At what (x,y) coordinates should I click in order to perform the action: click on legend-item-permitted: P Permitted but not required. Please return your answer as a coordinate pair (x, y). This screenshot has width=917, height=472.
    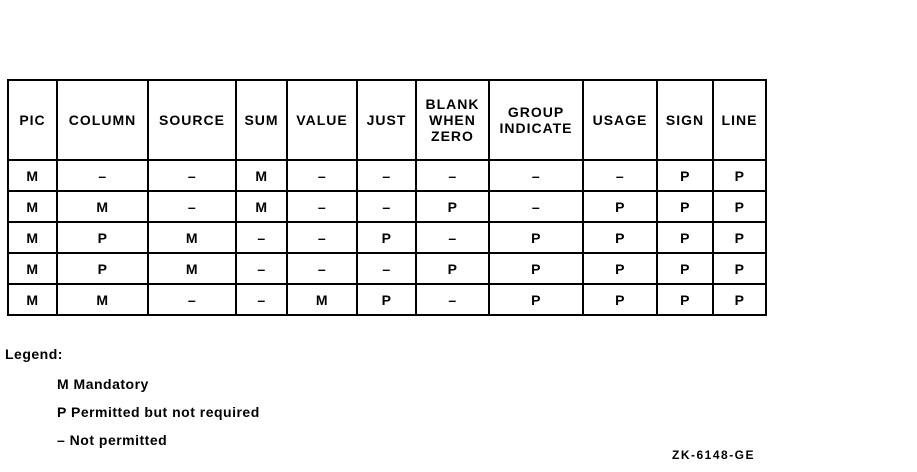
    Looking at the image, I should click on (158, 412).